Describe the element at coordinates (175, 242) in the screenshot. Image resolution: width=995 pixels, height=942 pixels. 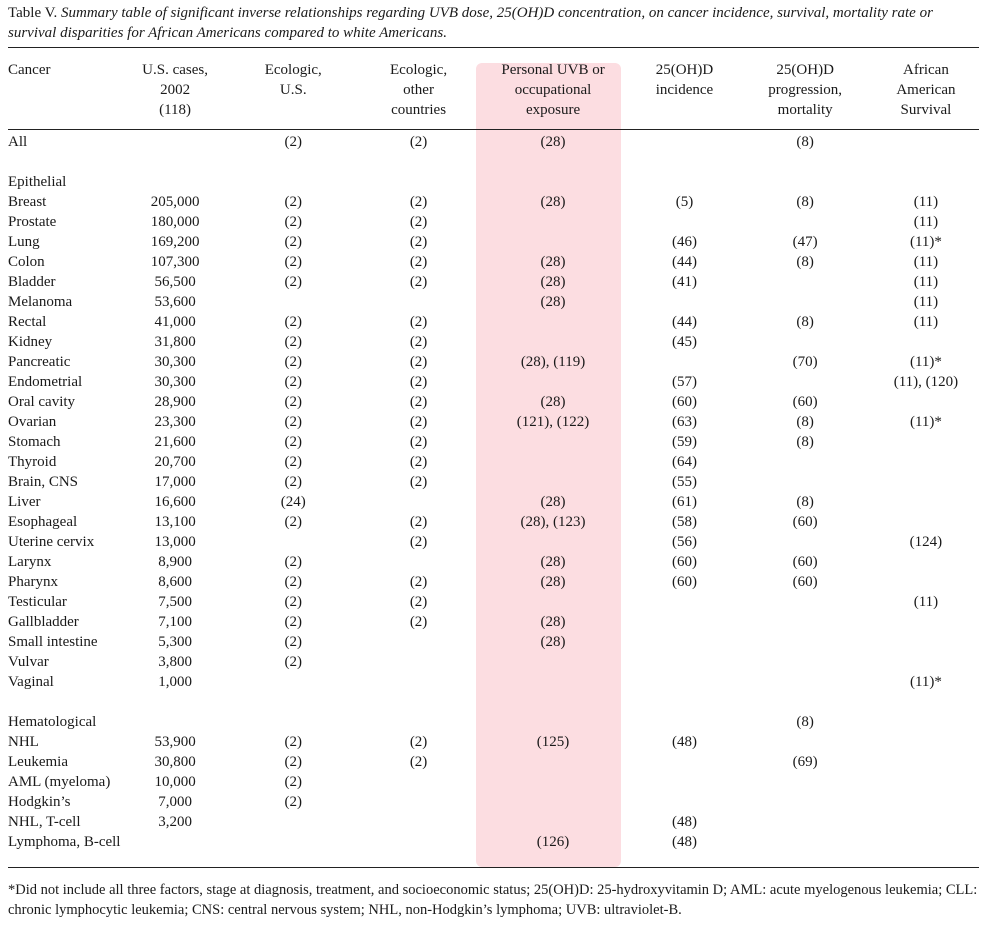
I see `us-cases-cell: 169,200` at that location.